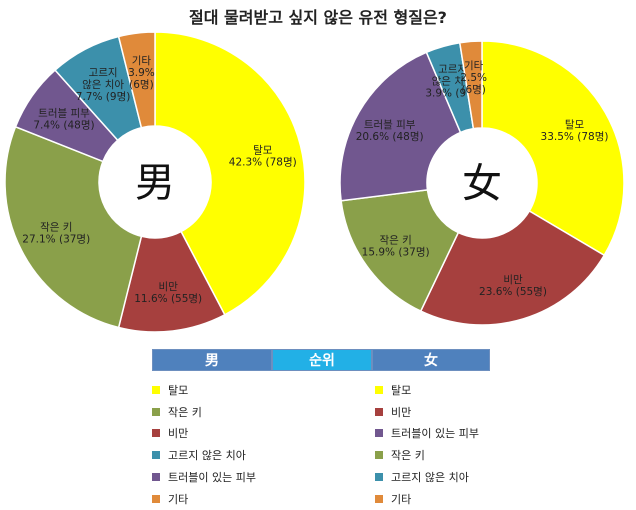 This screenshot has width=636, height=510. I want to click on slice-label-women-4: 고르지 않은 치아 3.9% (9명), so click(452, 82).